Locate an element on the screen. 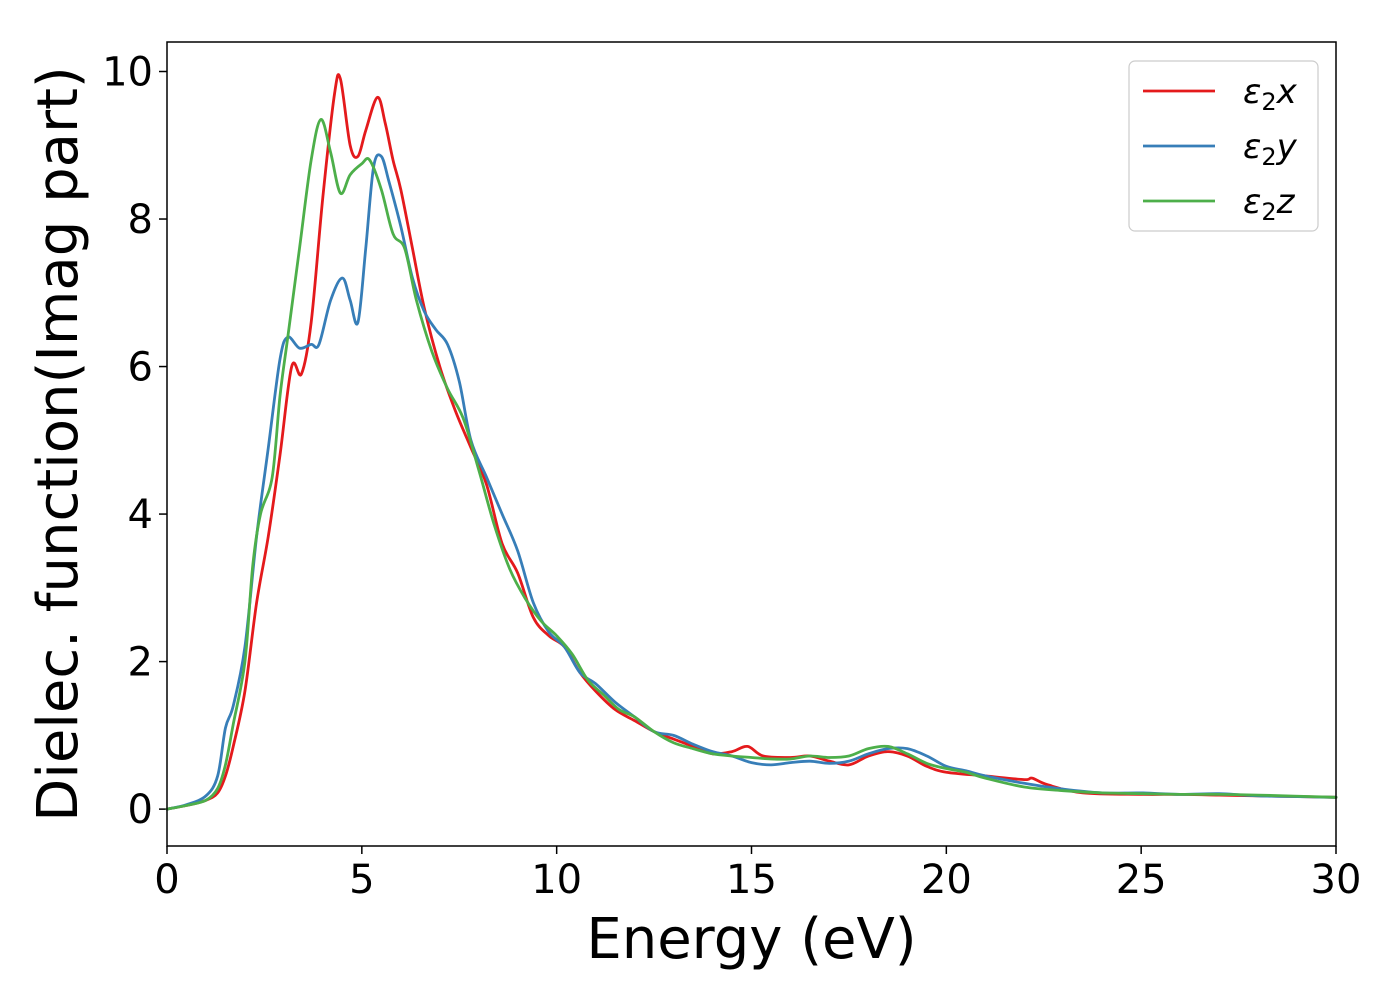 The height and width of the screenshot is (1000, 1400). y-tick-label: 4 is located at coordinates (140, 515).